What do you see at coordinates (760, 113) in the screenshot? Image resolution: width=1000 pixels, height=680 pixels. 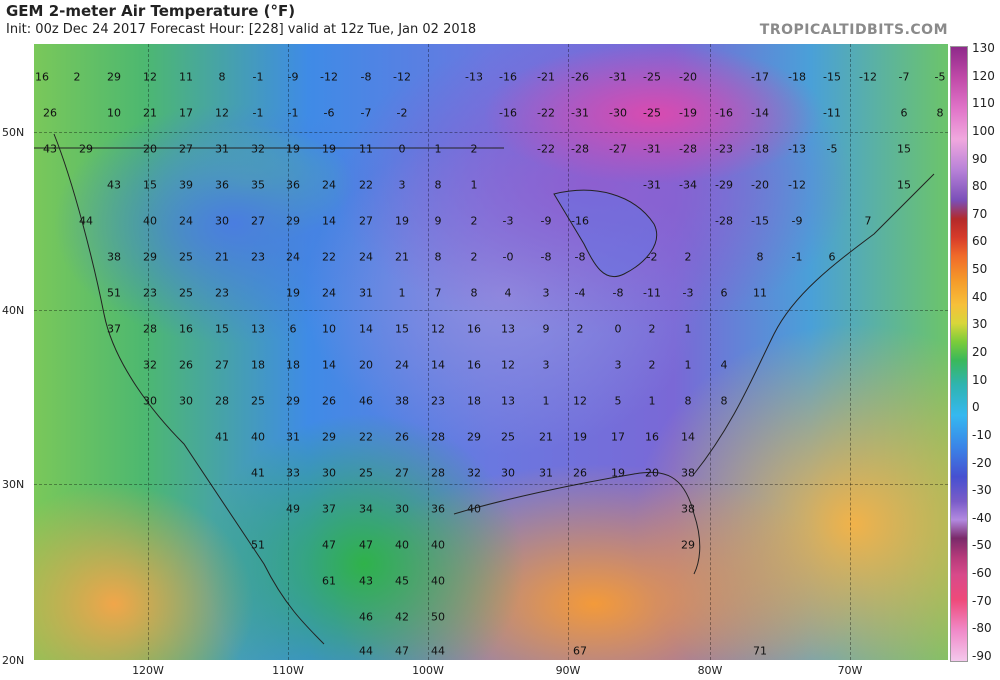 I see `temperature-value: -14` at bounding box center [760, 113].